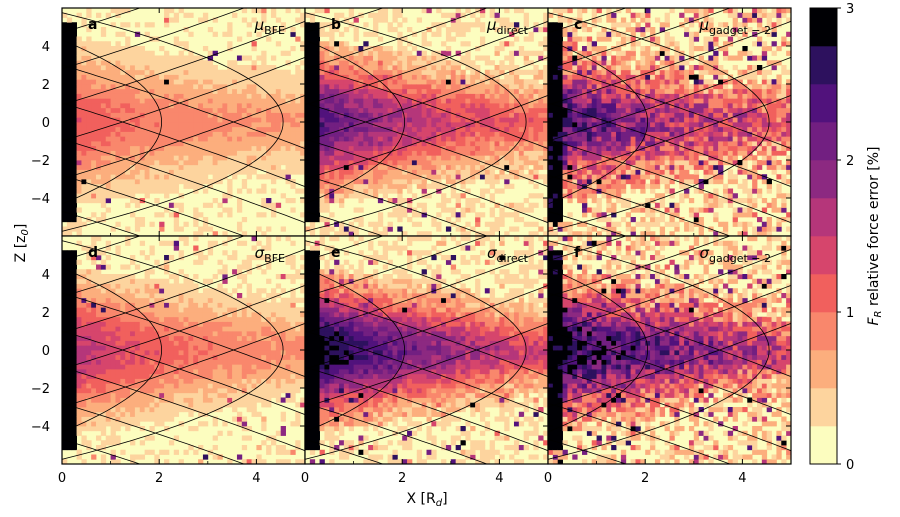 The width and height of the screenshot is (900, 517). Describe the element at coordinates (92, 25) in the screenshot. I see `panel-letter: a` at that location.